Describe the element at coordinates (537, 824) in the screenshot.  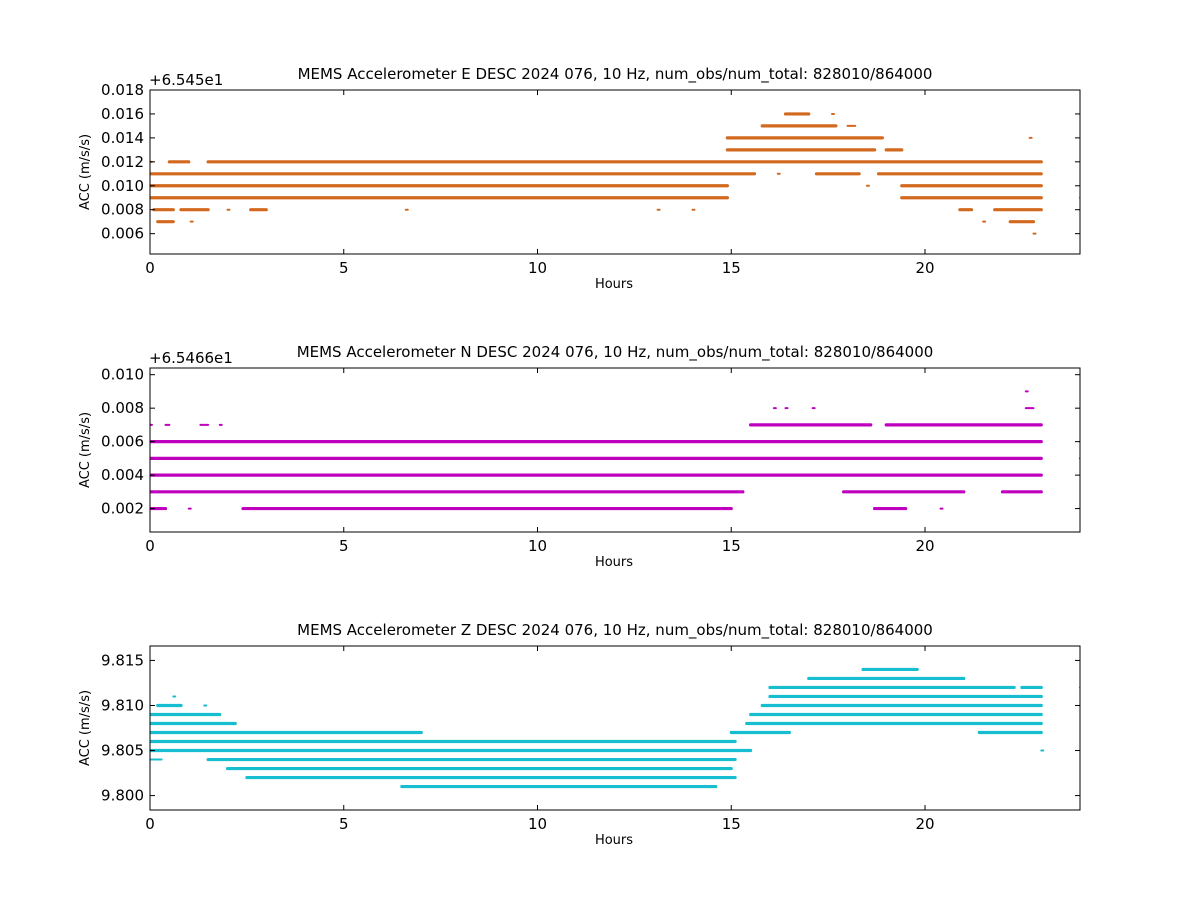
I see `x-tick-label-z-2: 10` at that location.